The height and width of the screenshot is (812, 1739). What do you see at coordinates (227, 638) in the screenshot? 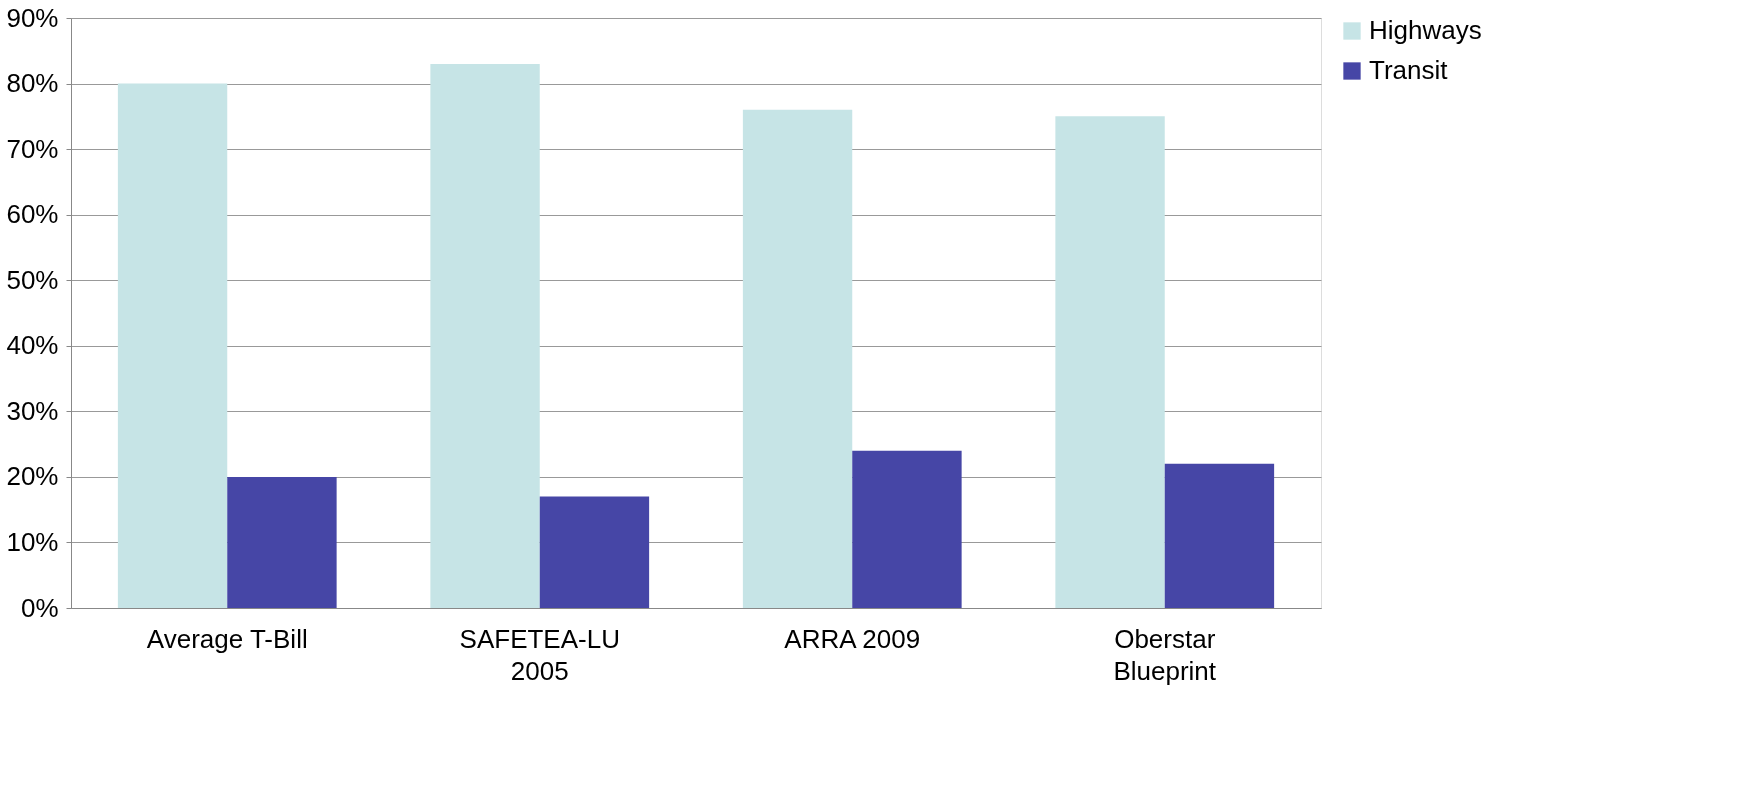
I see `x-tick-label: Average T-Bill` at bounding box center [227, 638].